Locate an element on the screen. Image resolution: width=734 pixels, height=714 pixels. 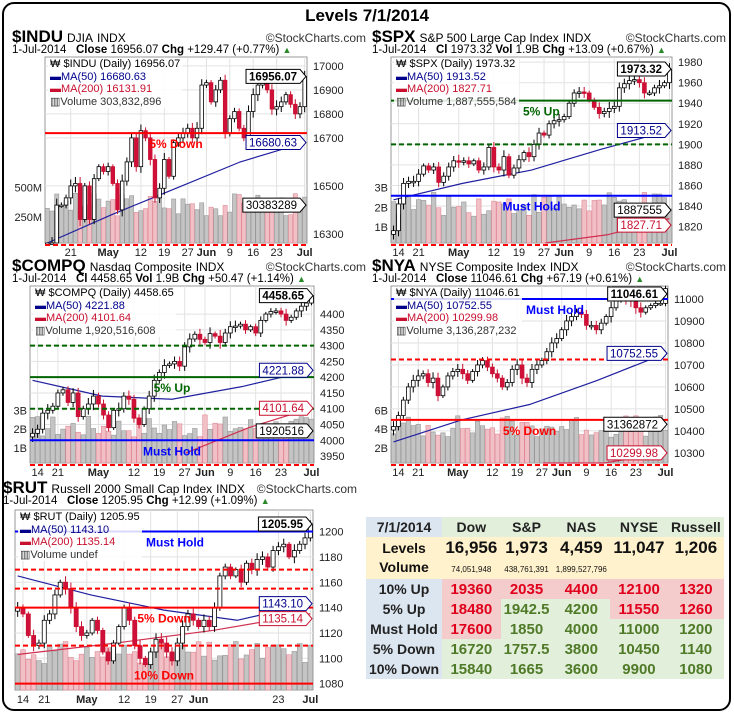
value-flag-label: 1827.71 is located at coordinates (641, 226).